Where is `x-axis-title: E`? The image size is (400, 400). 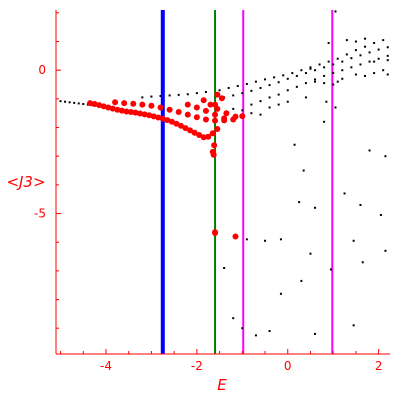
x-axis-title: E is located at coordinates (222, 385).